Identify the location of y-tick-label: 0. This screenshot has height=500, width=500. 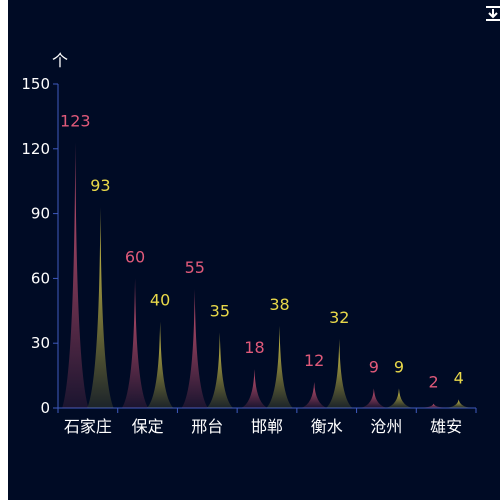
(45, 408).